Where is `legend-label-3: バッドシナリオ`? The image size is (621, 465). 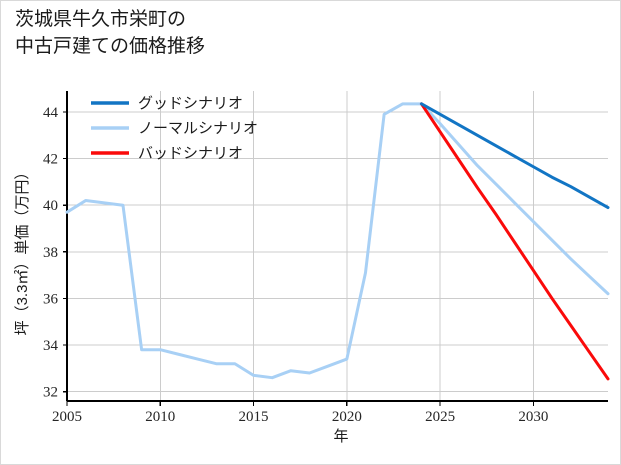
legend-label-3: バッドシナリオ is located at coordinates (190, 154).